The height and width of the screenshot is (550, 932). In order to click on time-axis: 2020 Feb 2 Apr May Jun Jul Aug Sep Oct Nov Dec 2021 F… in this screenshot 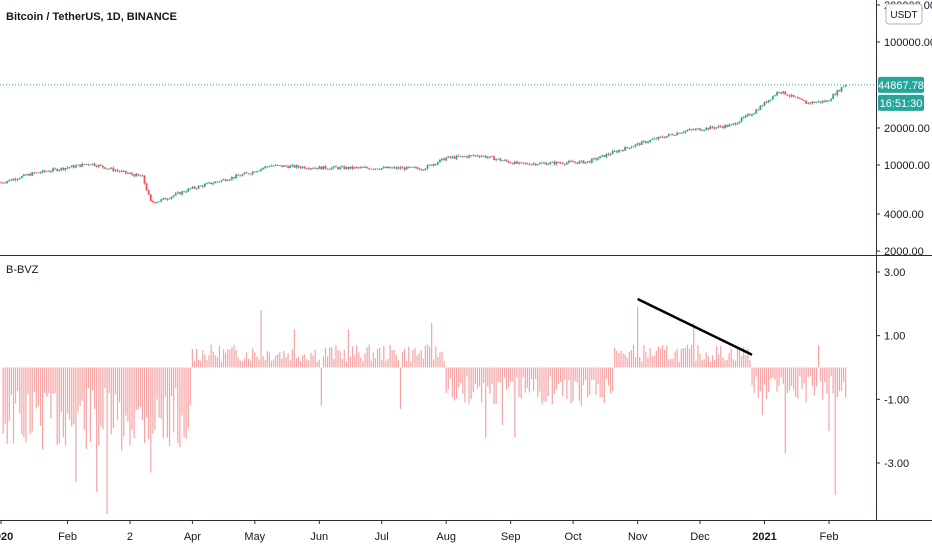, I will do `click(419, 531)`.